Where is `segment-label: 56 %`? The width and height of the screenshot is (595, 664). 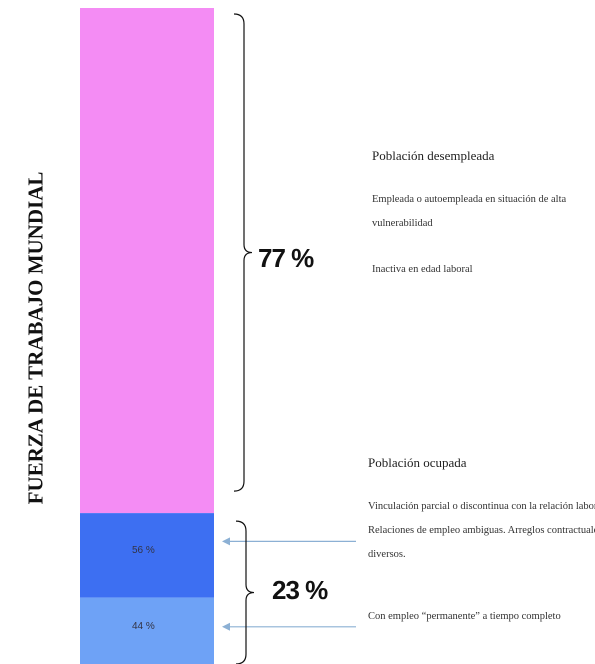 segment-label: 56 % is located at coordinates (143, 551).